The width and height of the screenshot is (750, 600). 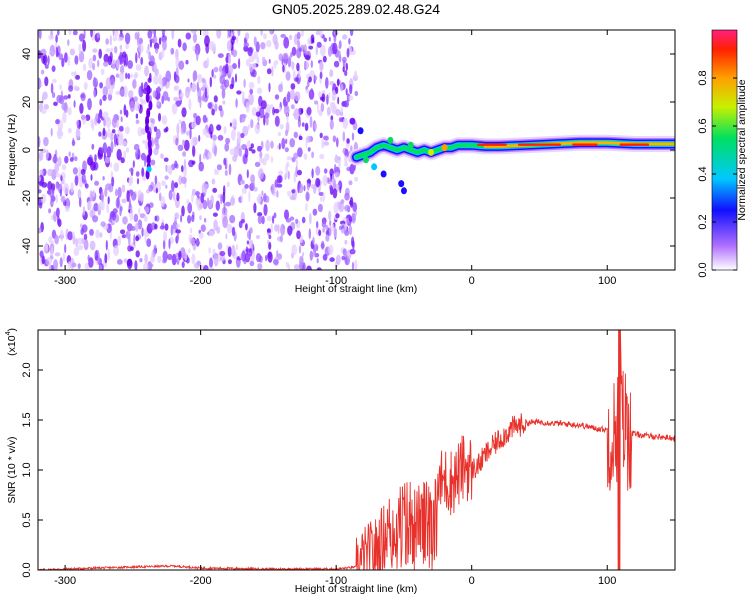 I want to click on colorbar-label: Normalized spectral amplitude, so click(x=742, y=149).